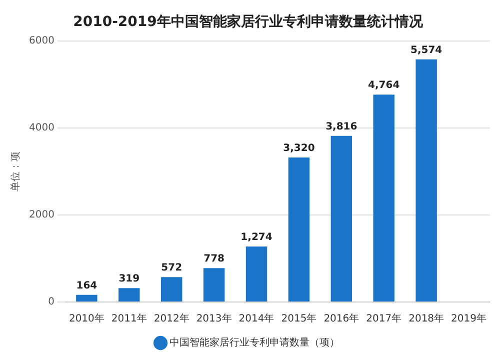  I want to click on y-tick-label: 6000, so click(41, 40).